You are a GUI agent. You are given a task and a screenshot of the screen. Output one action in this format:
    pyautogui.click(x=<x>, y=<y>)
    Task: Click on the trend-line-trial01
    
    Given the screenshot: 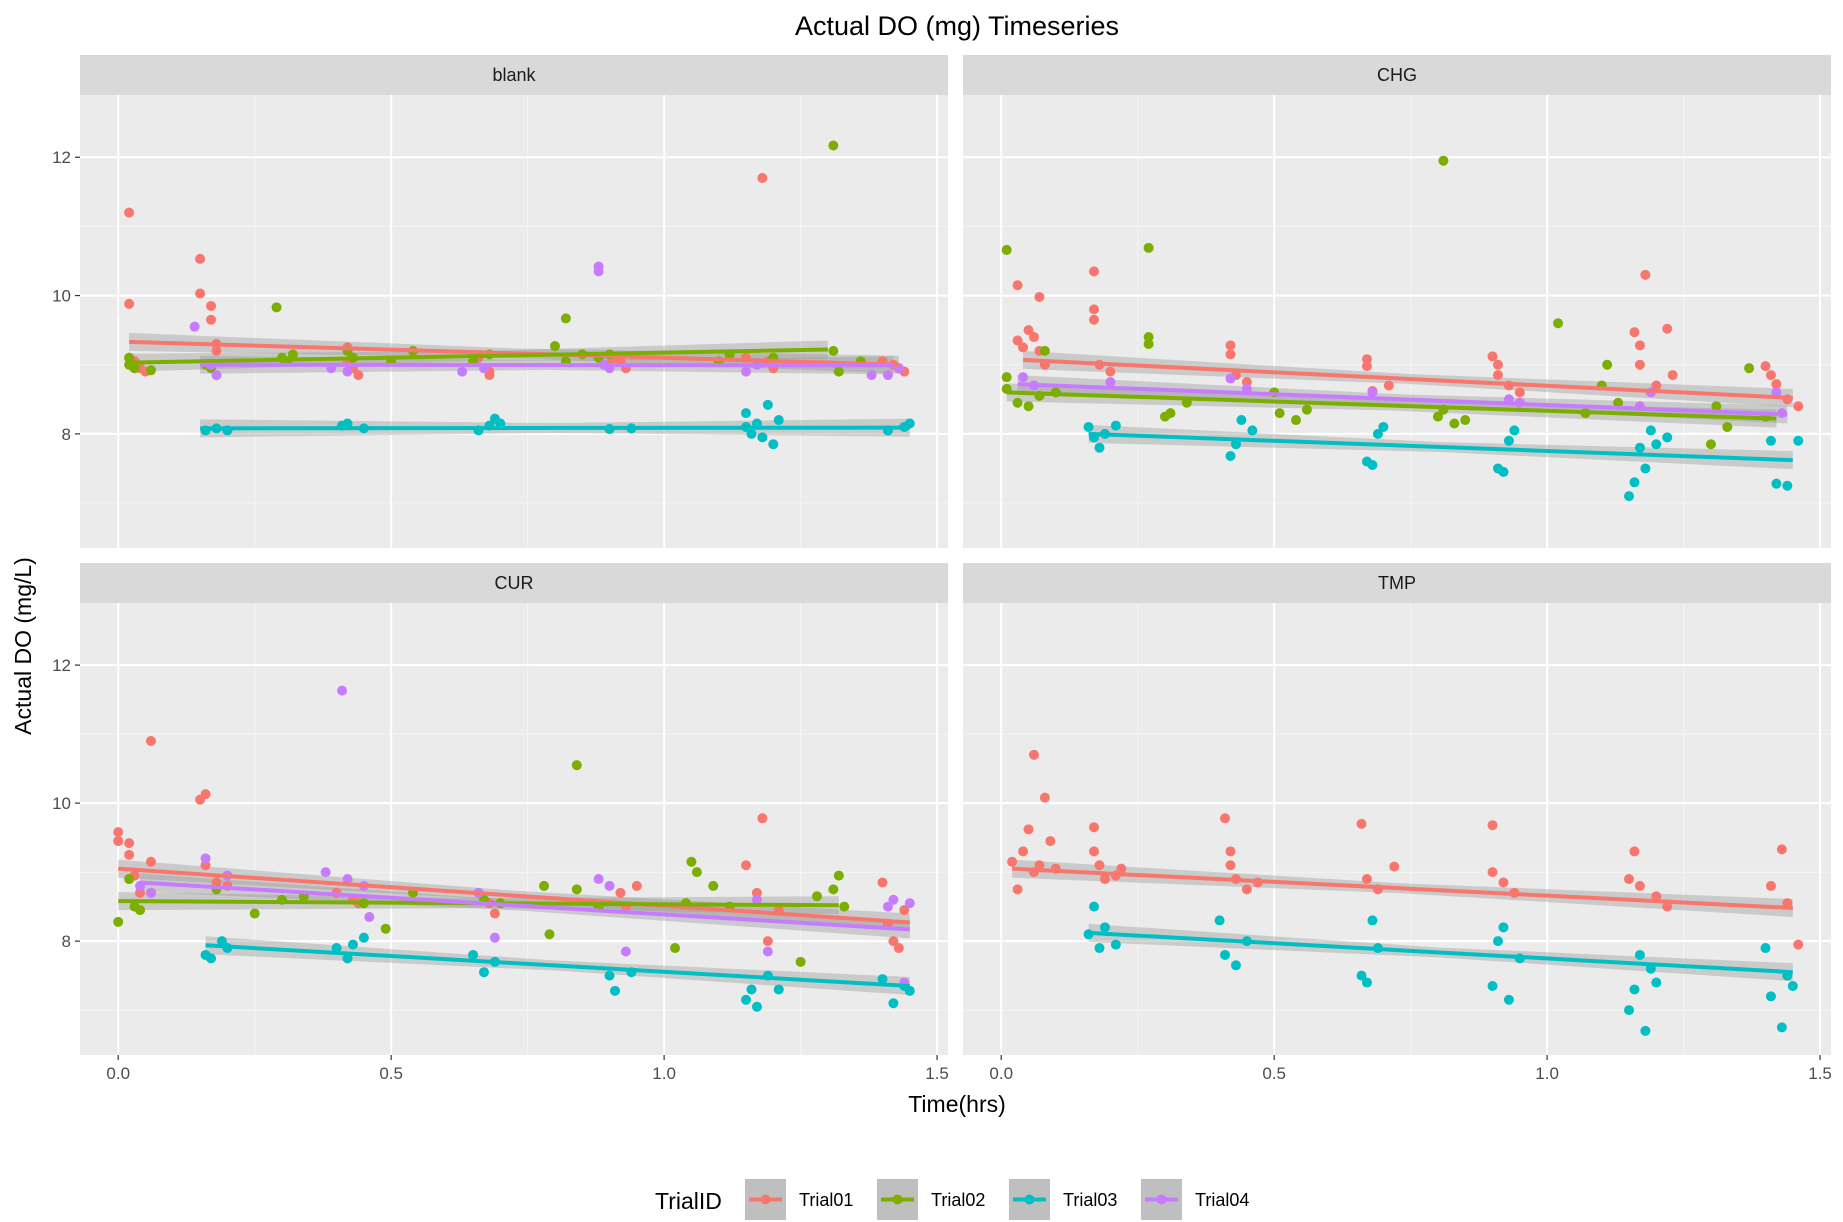 What is the action you would take?
    pyautogui.click(x=514, y=895)
    